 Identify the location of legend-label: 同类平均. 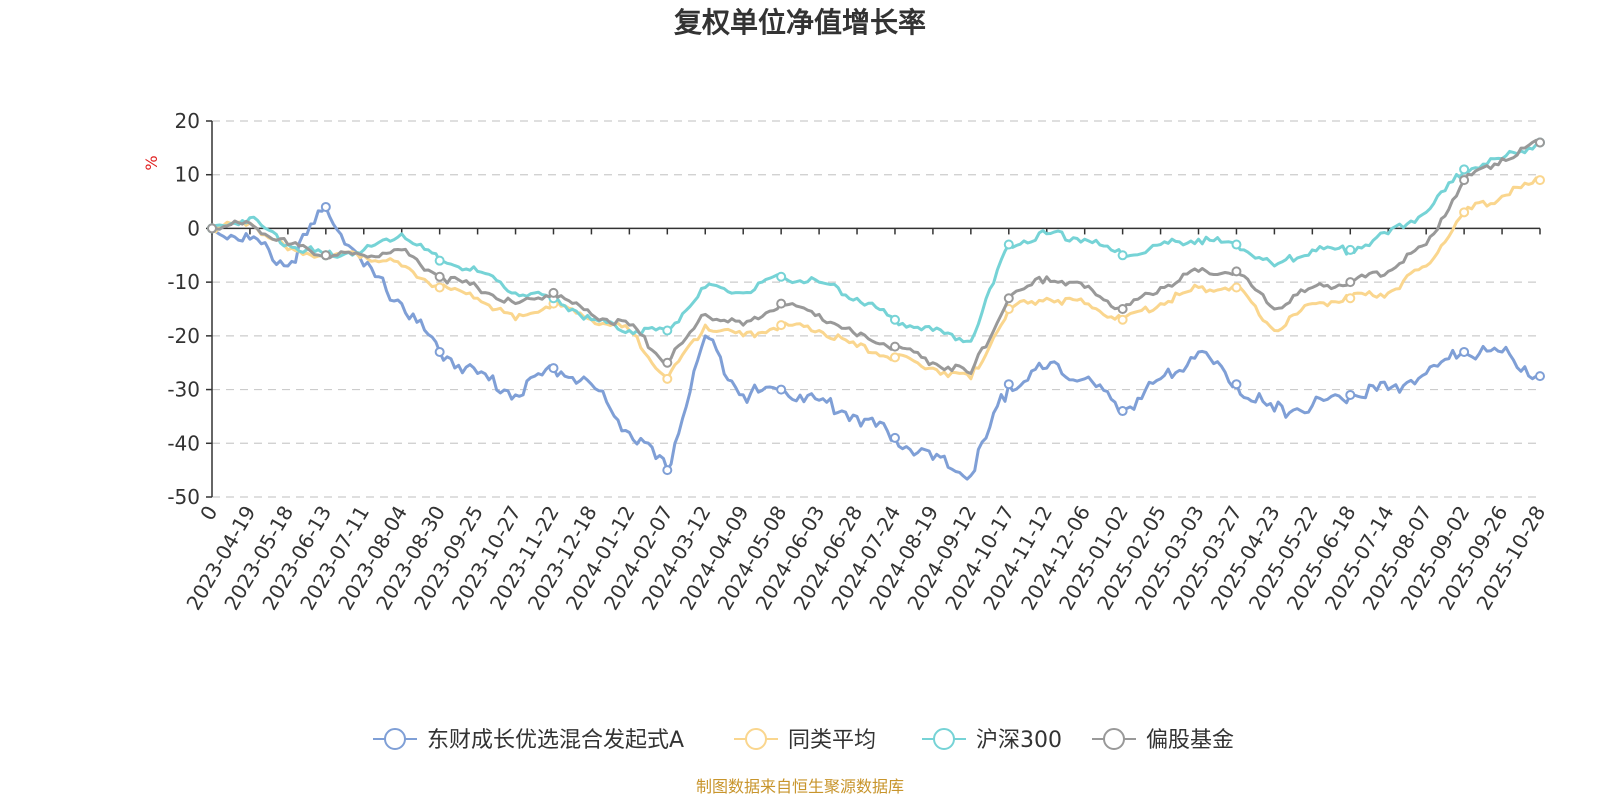
(832, 740).